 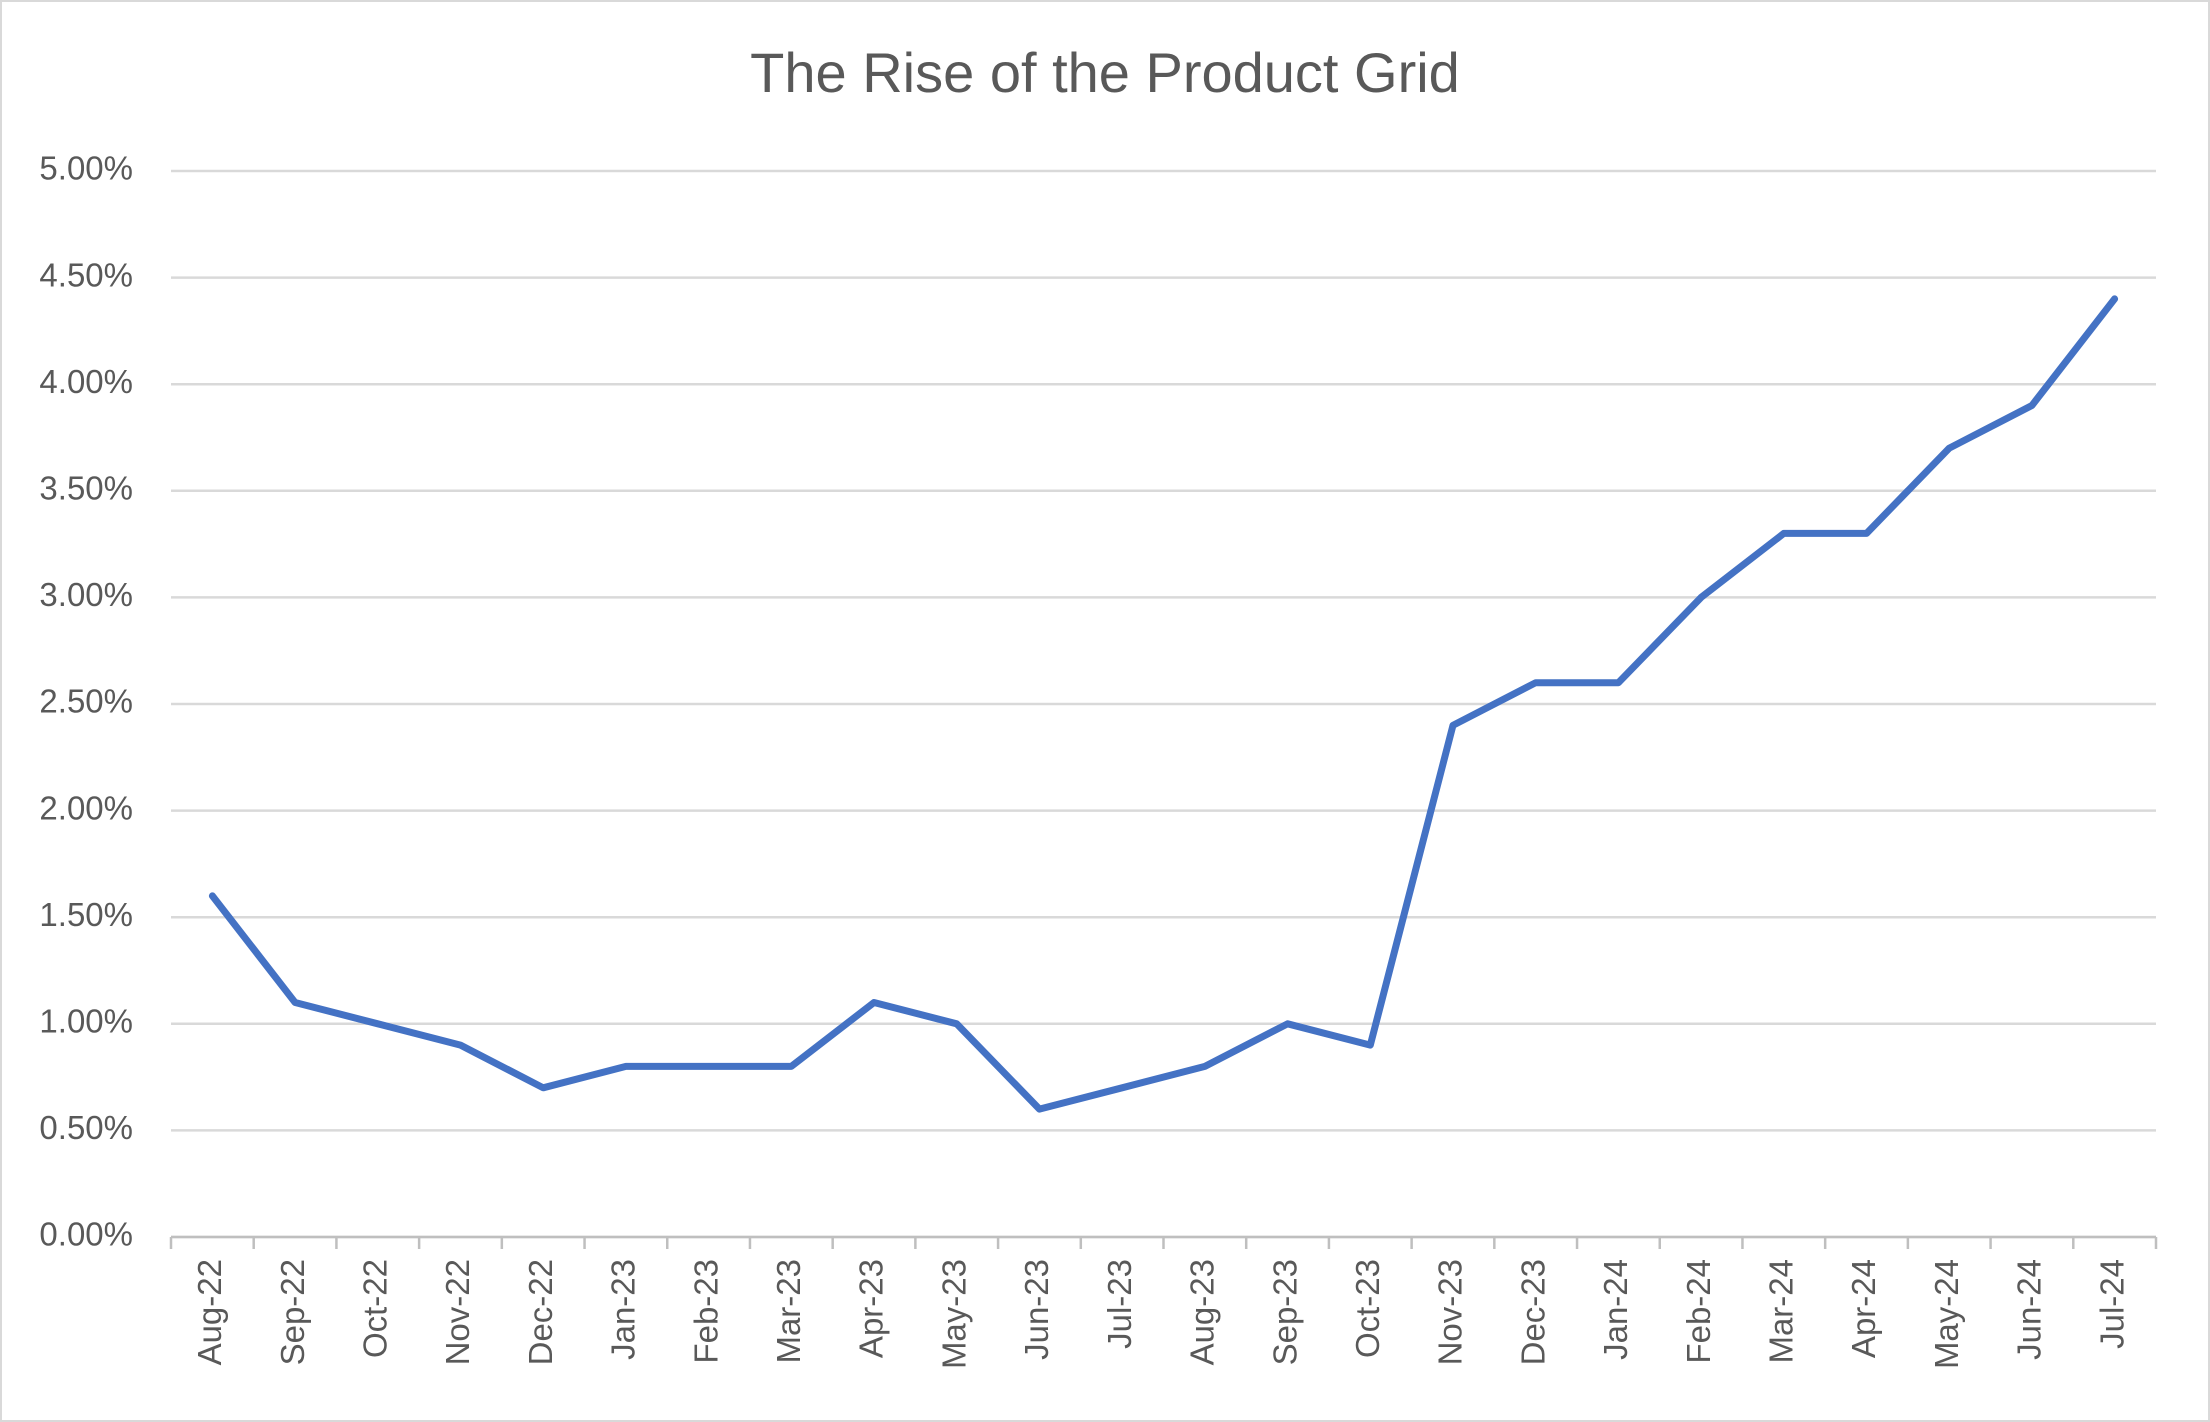 I want to click on x-tick-label: Aug-23, so click(x=1202, y=1312).